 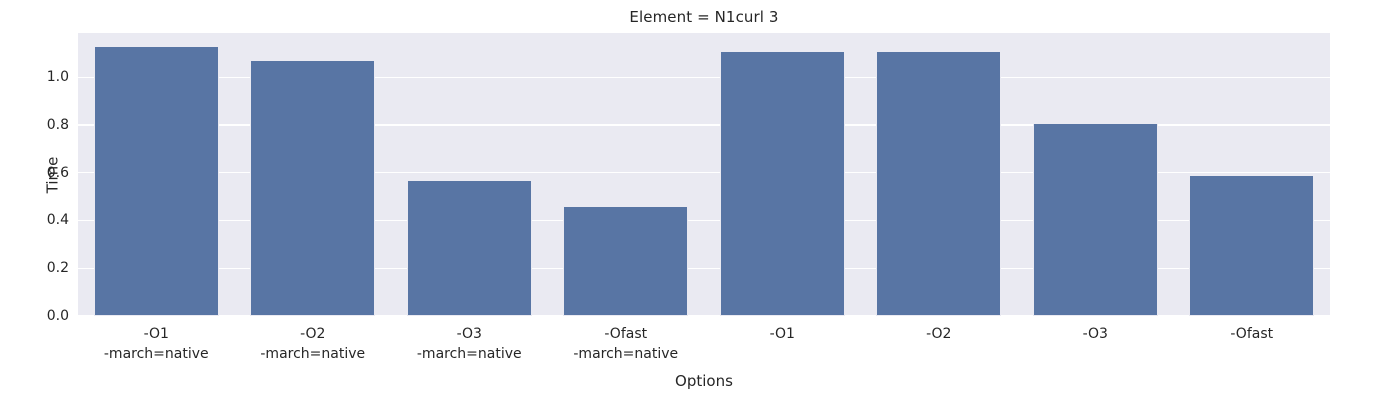 I want to click on y-tick-label: 0.0, so click(x=57, y=316).